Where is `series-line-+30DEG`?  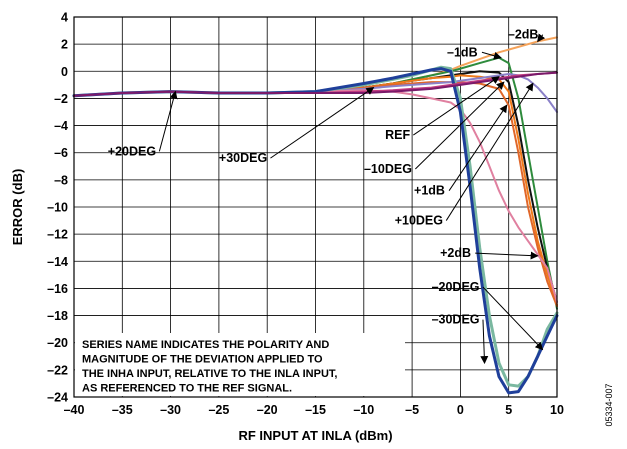
series-line-+30DEG is located at coordinates (315, 84).